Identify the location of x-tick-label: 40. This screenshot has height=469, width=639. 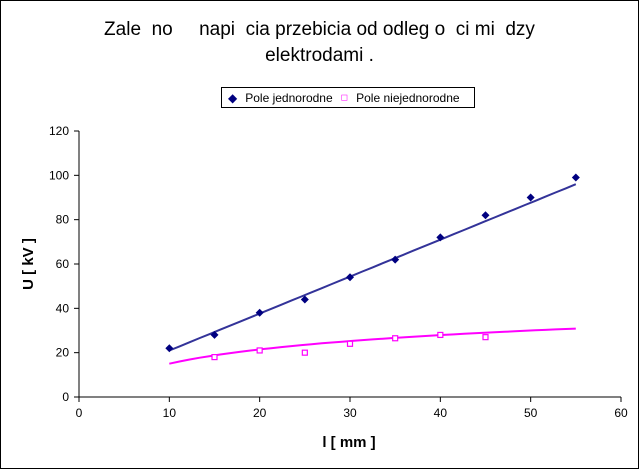
(441, 413).